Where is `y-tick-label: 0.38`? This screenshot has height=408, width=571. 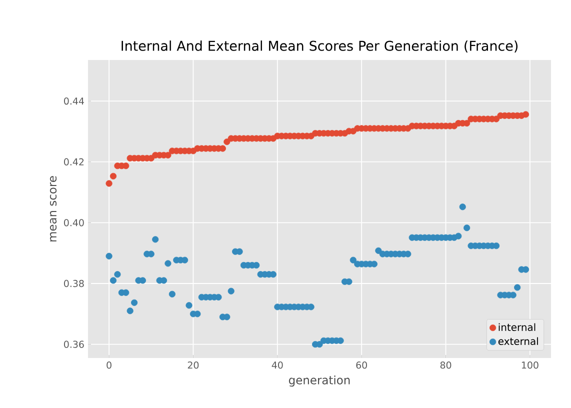 y-tick-label: 0.38 is located at coordinates (74, 284).